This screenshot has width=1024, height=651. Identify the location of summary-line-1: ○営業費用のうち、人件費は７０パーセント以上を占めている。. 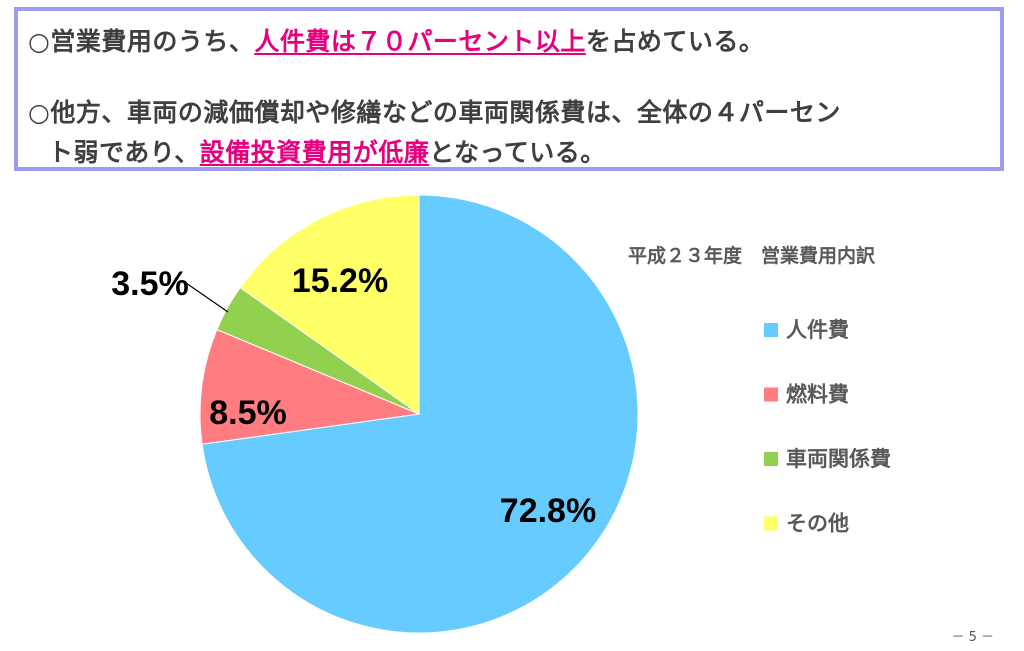
(396, 40).